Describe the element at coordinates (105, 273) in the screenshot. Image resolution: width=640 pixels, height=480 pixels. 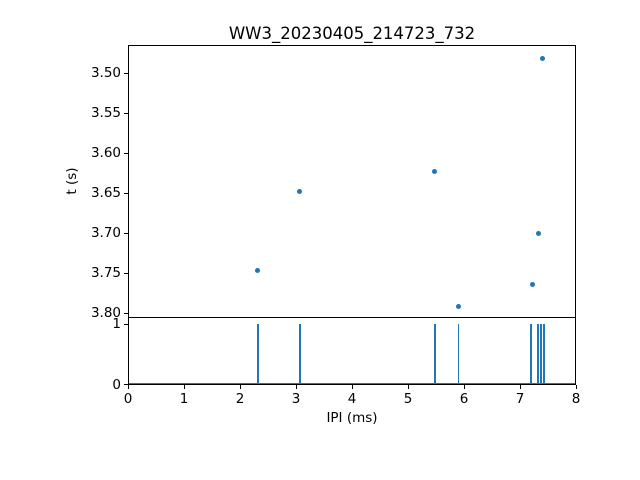
I see `y-tick-label: 3.75` at that location.